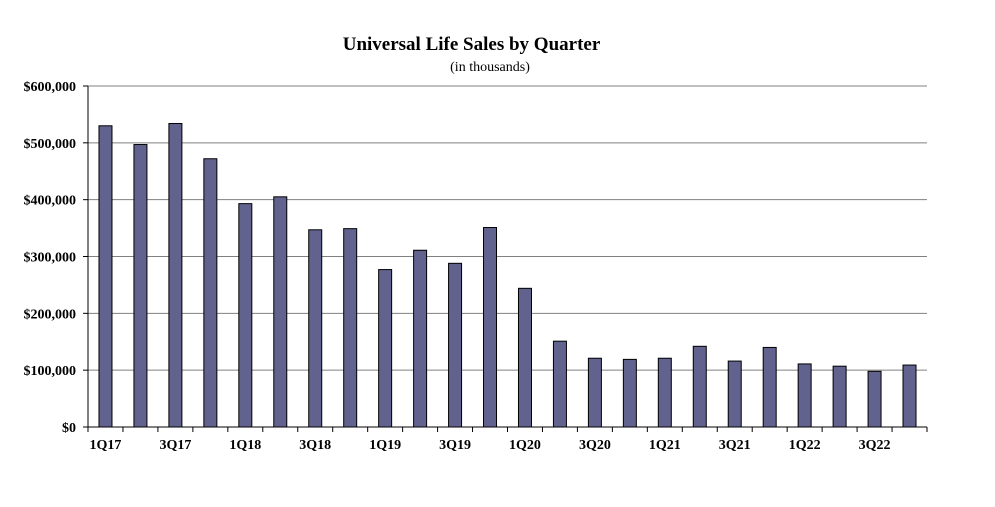 The width and height of the screenshot is (995, 507). What do you see at coordinates (839, 396) in the screenshot?
I see `bar-2Q22` at bounding box center [839, 396].